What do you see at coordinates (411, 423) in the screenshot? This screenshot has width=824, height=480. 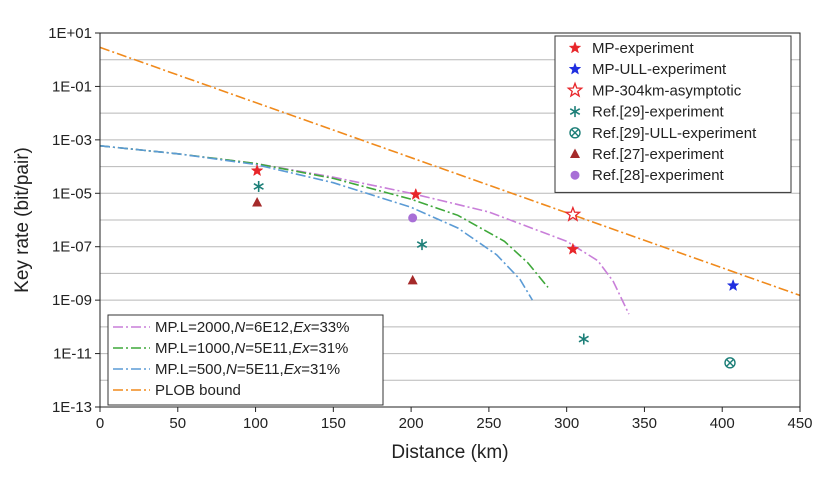 I see `x-tick-label: 200` at bounding box center [411, 423].